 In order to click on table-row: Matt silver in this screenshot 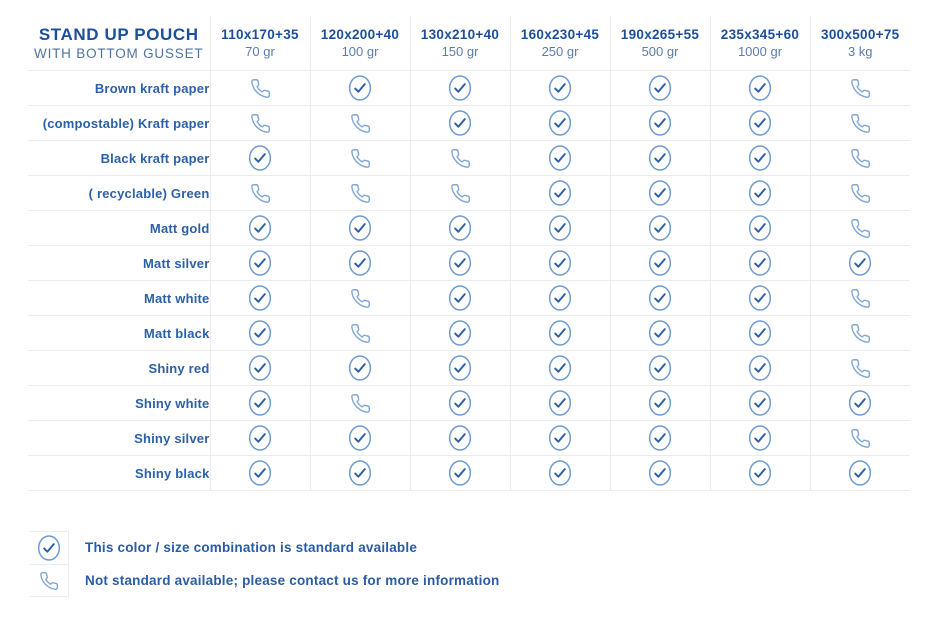, I will do `click(469, 263)`.